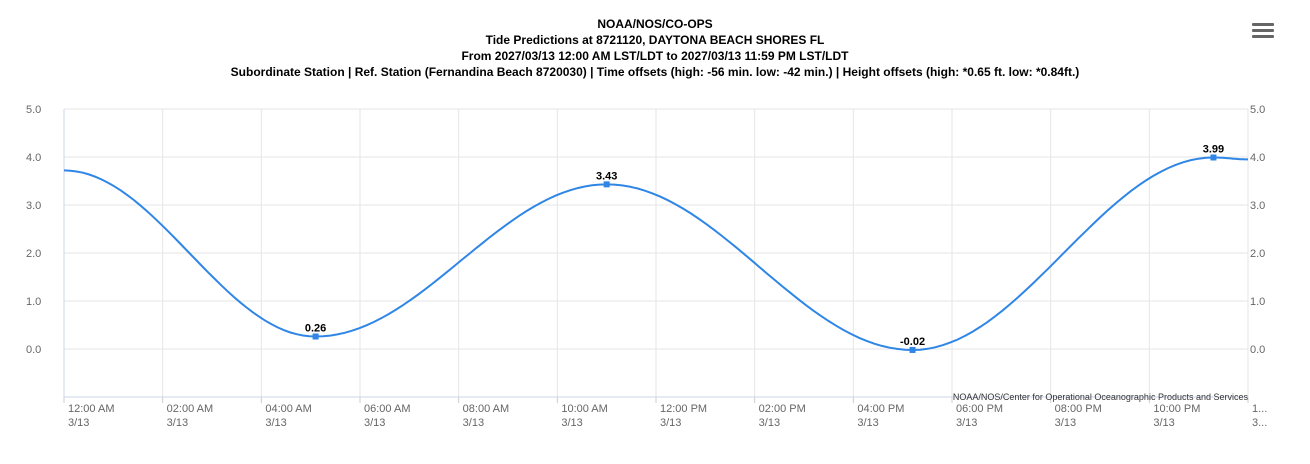  Describe the element at coordinates (912, 342) in the screenshot. I see `tide-data-label: -0.02` at that location.